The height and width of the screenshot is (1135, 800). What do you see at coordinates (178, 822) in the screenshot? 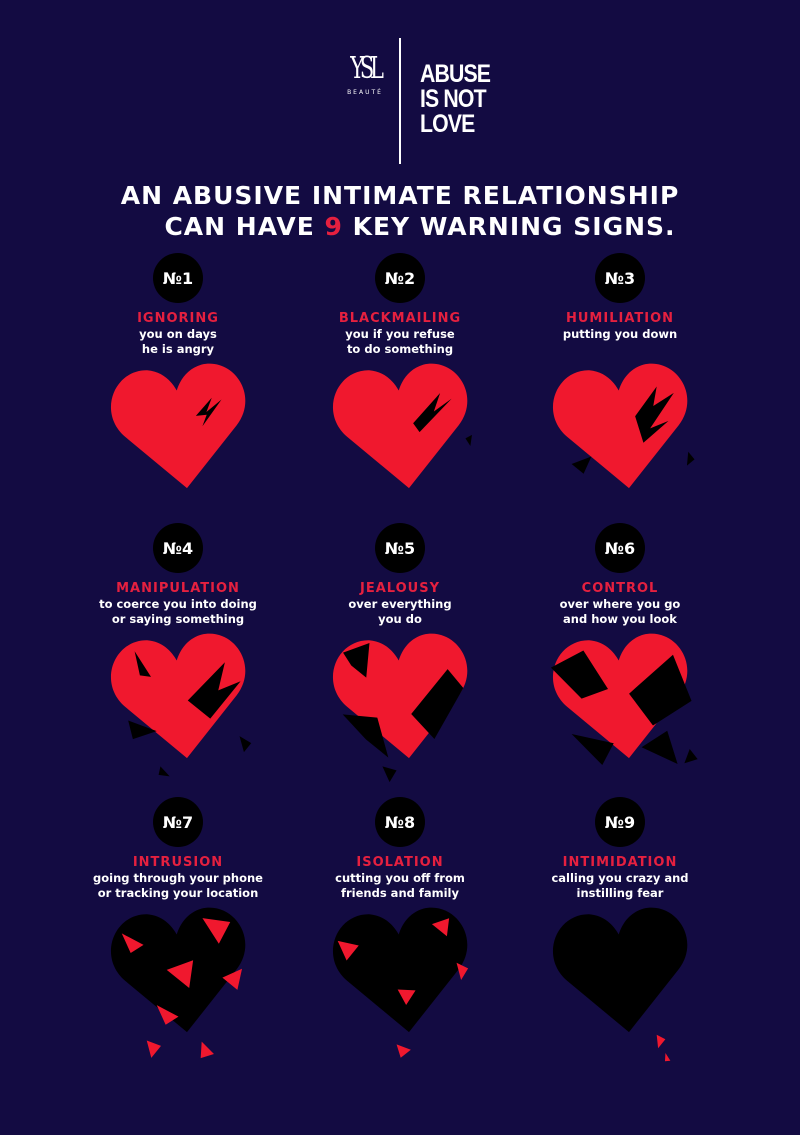
I see `sign-number-badge: №7` at bounding box center [178, 822].